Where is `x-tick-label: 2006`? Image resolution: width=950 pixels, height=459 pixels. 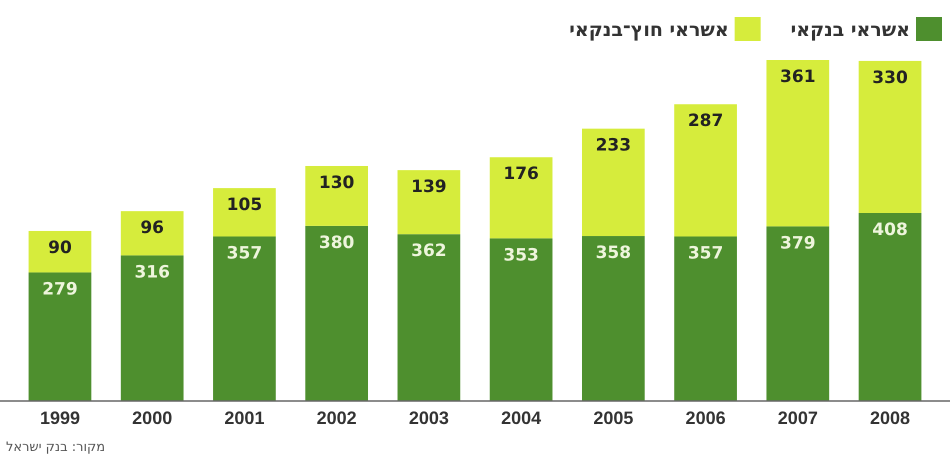
x-tick-label: 2006 is located at coordinates (706, 418).